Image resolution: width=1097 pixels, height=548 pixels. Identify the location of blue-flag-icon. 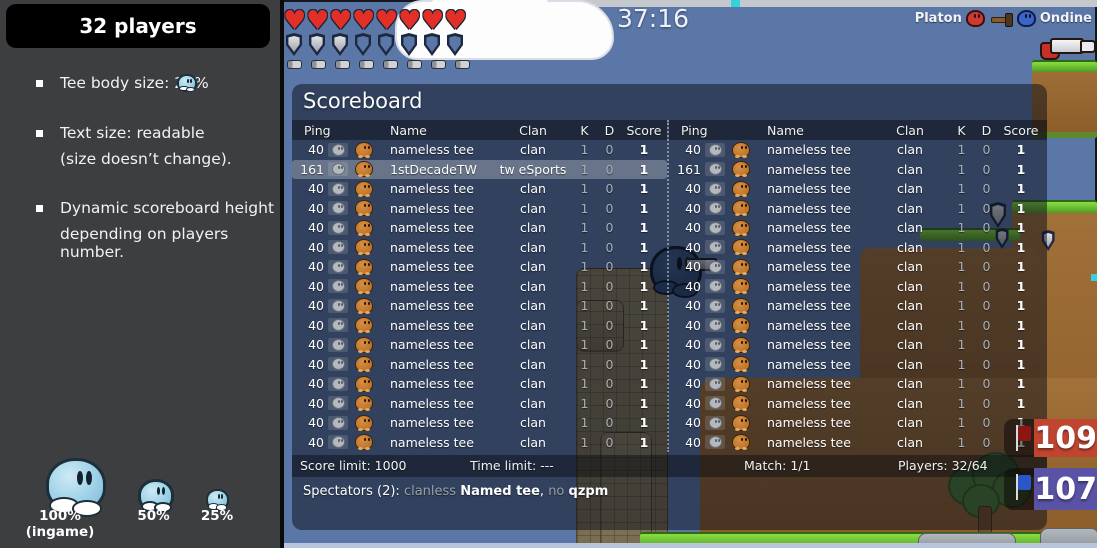
(1024, 482).